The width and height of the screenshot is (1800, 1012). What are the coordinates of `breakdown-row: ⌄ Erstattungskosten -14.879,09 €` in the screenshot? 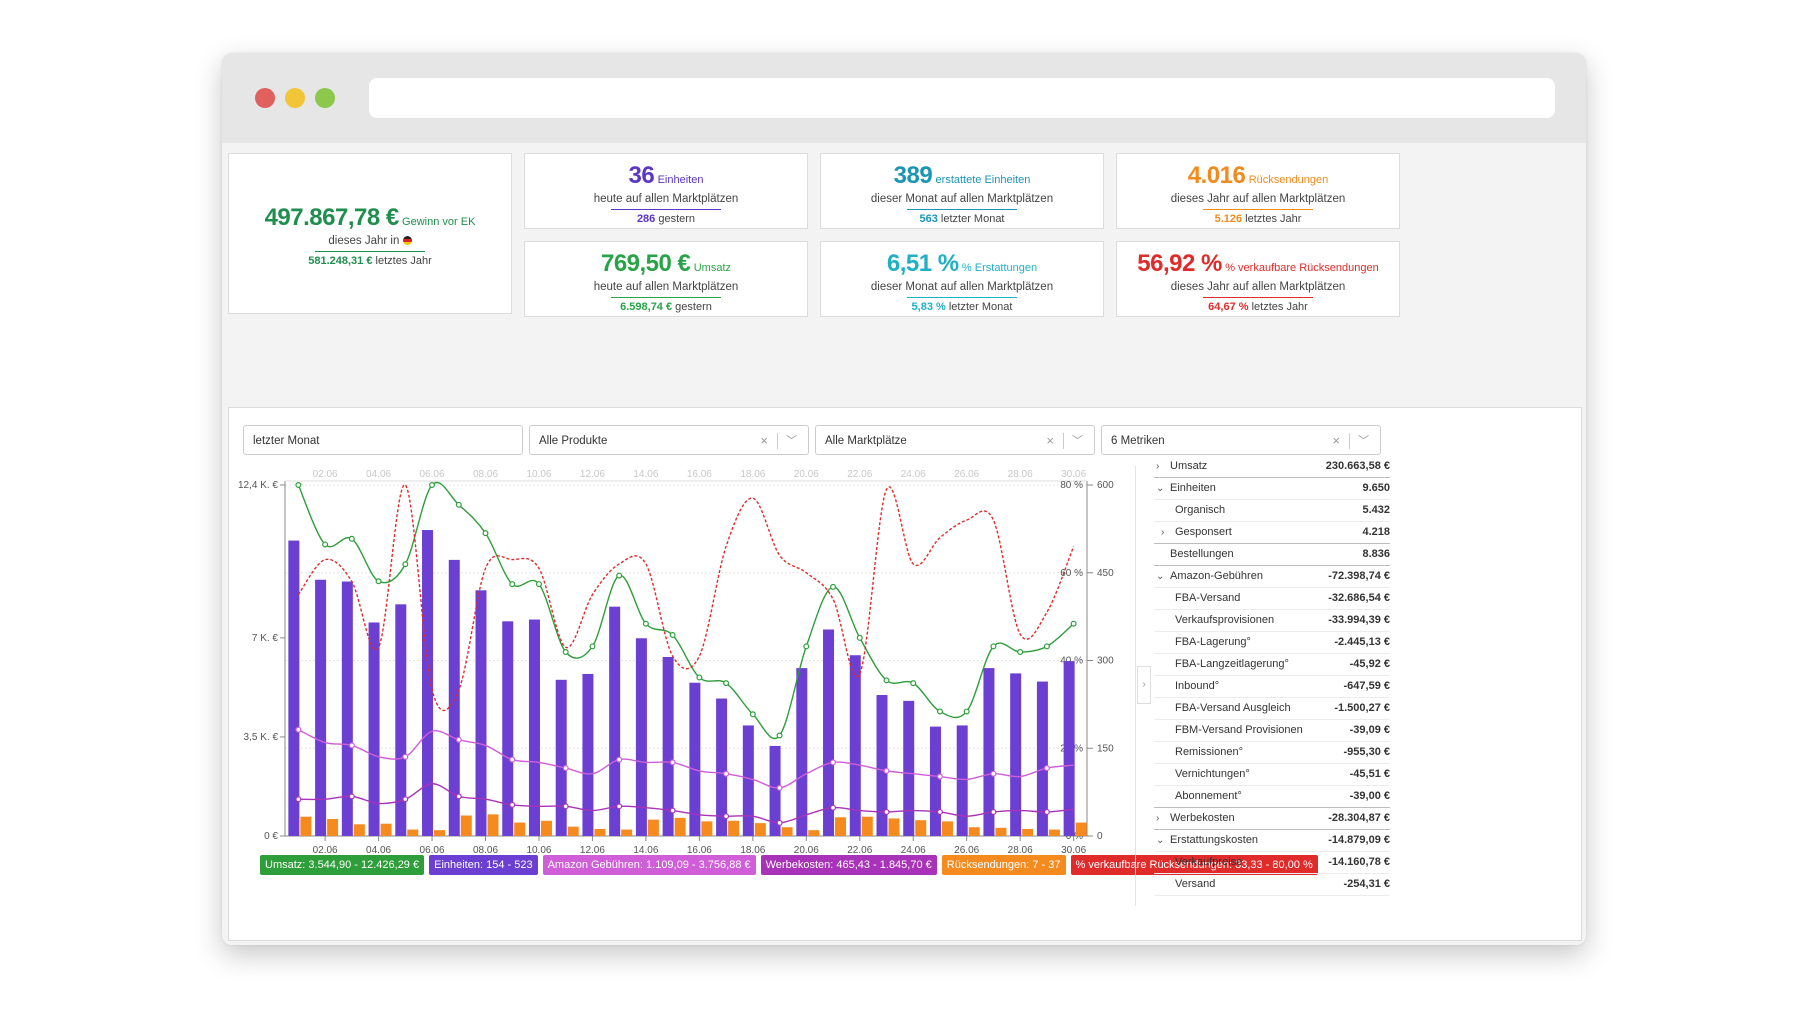 It's located at (1272, 841).